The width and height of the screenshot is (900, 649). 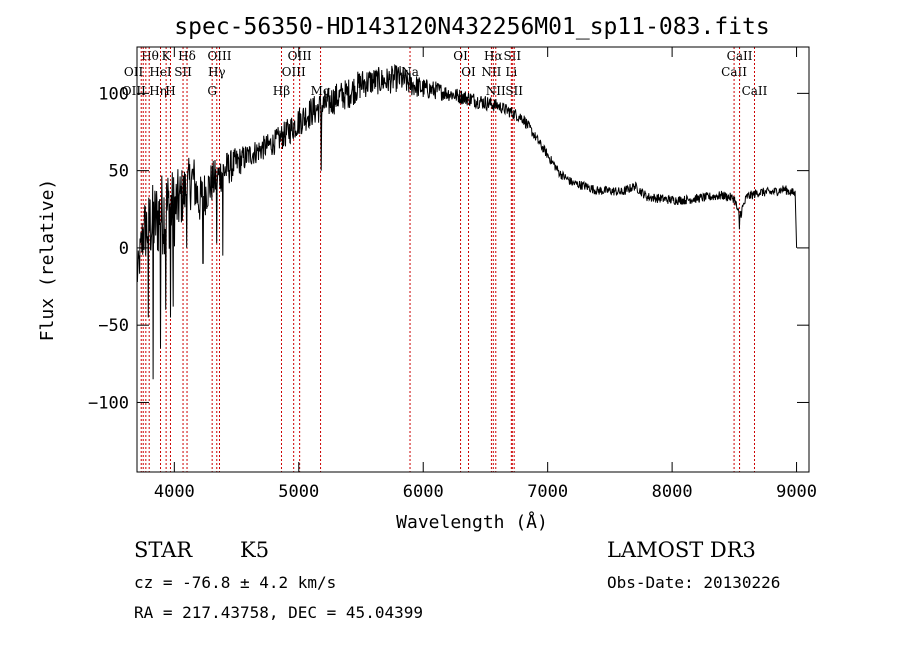 I want to click on y-tick-label: 100, so click(x=113, y=94).